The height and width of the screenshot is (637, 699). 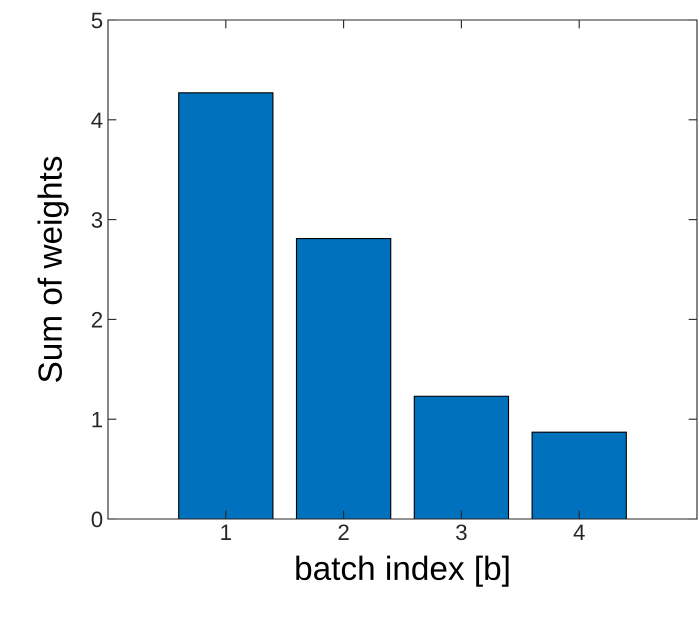 I want to click on y-tick-label: 1, so click(x=97, y=420).